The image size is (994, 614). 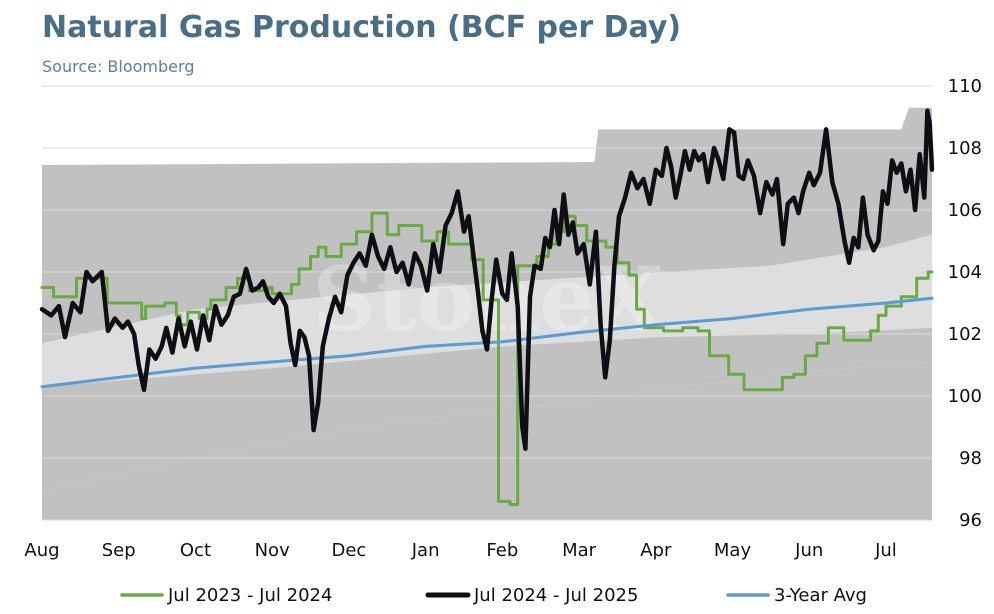 What do you see at coordinates (41, 550) in the screenshot?
I see `x-tick-label: Aug` at bounding box center [41, 550].